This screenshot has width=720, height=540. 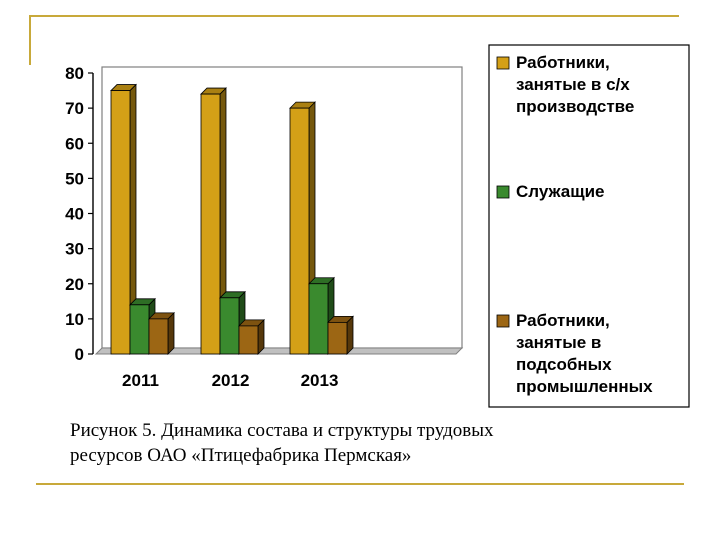 I want to click on x-tick-label: 2011, so click(x=140, y=380).